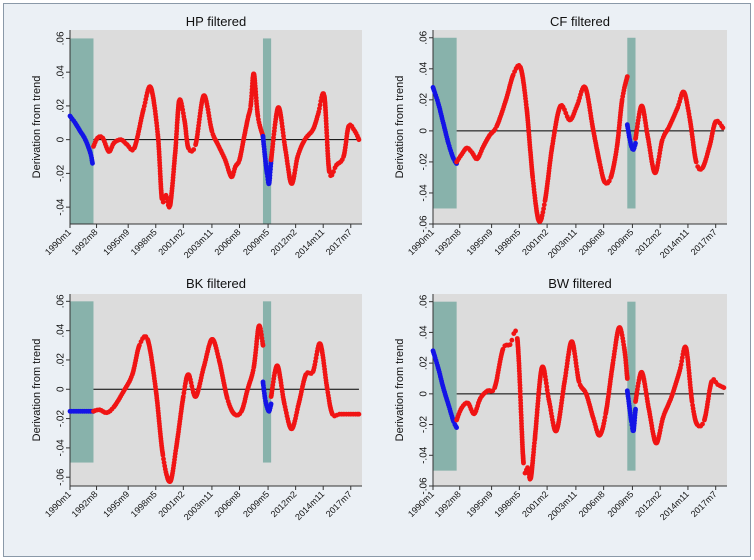  Describe the element at coordinates (339, 504) in the screenshot. I see `chart-2-xtick-label-10: 2017m7` at that location.